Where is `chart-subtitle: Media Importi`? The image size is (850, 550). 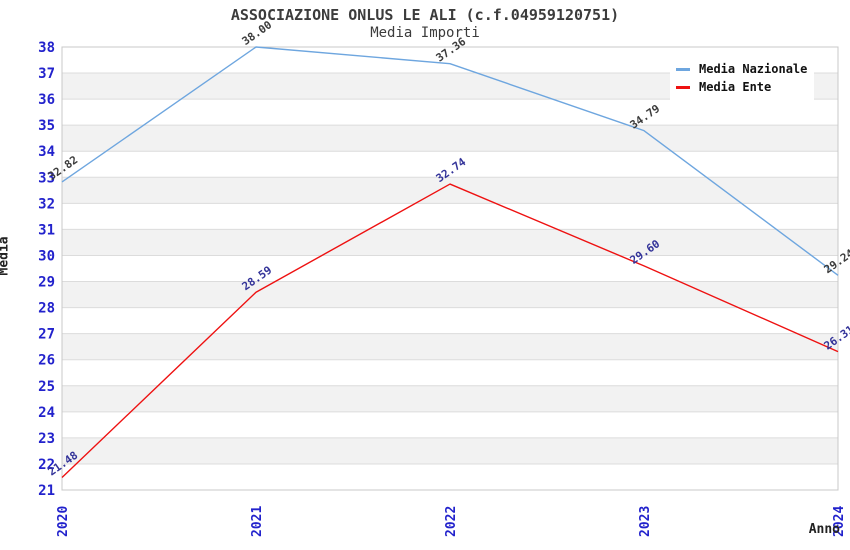
chart-subtitle: Media Importi is located at coordinates (425, 33).